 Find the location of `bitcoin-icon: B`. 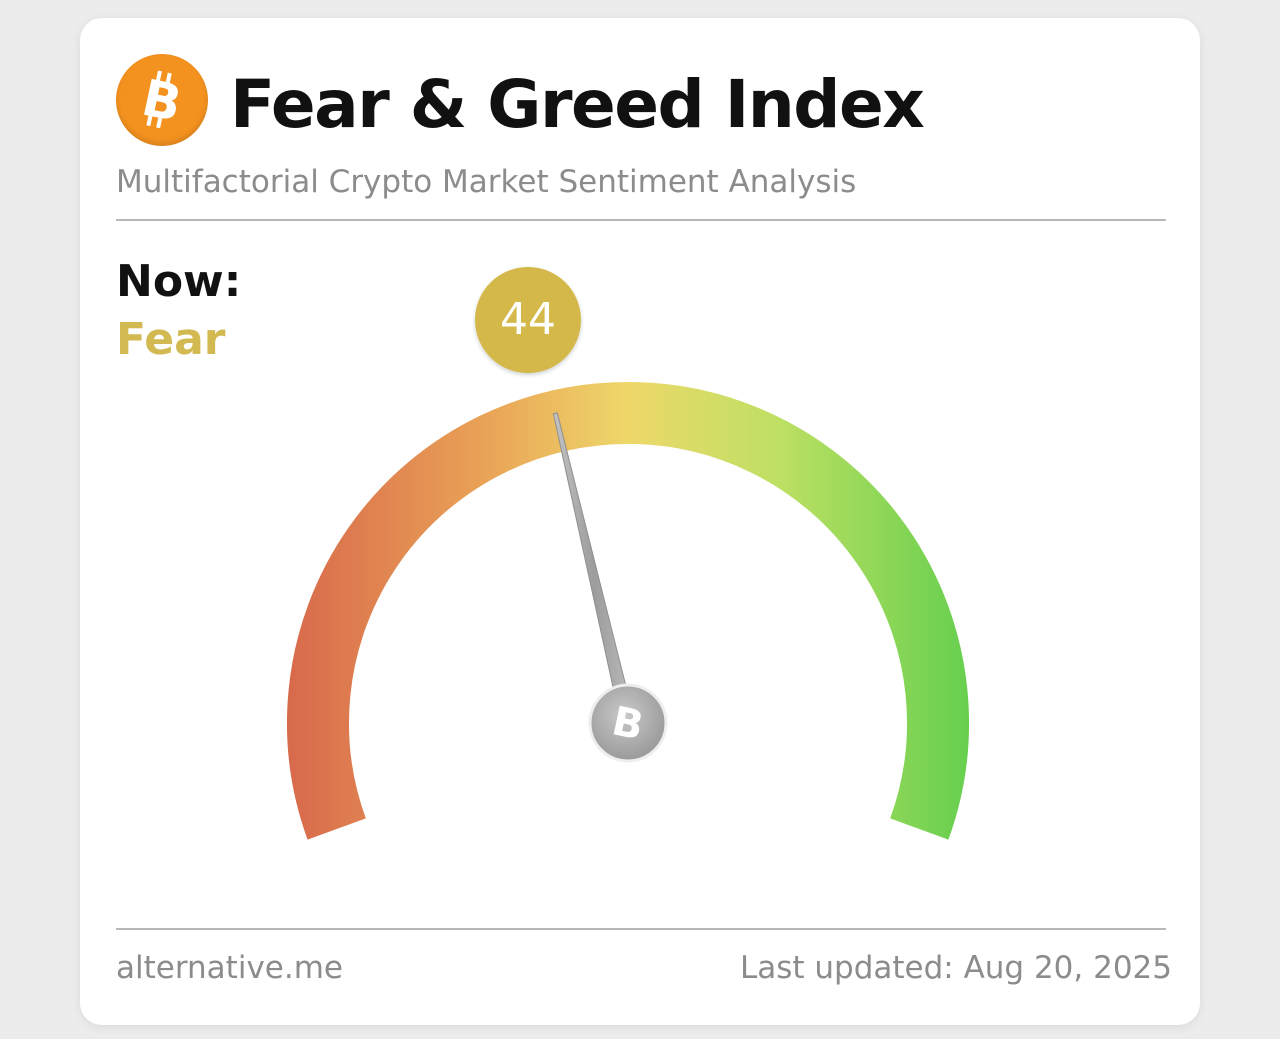

bitcoin-icon: B is located at coordinates (162, 100).